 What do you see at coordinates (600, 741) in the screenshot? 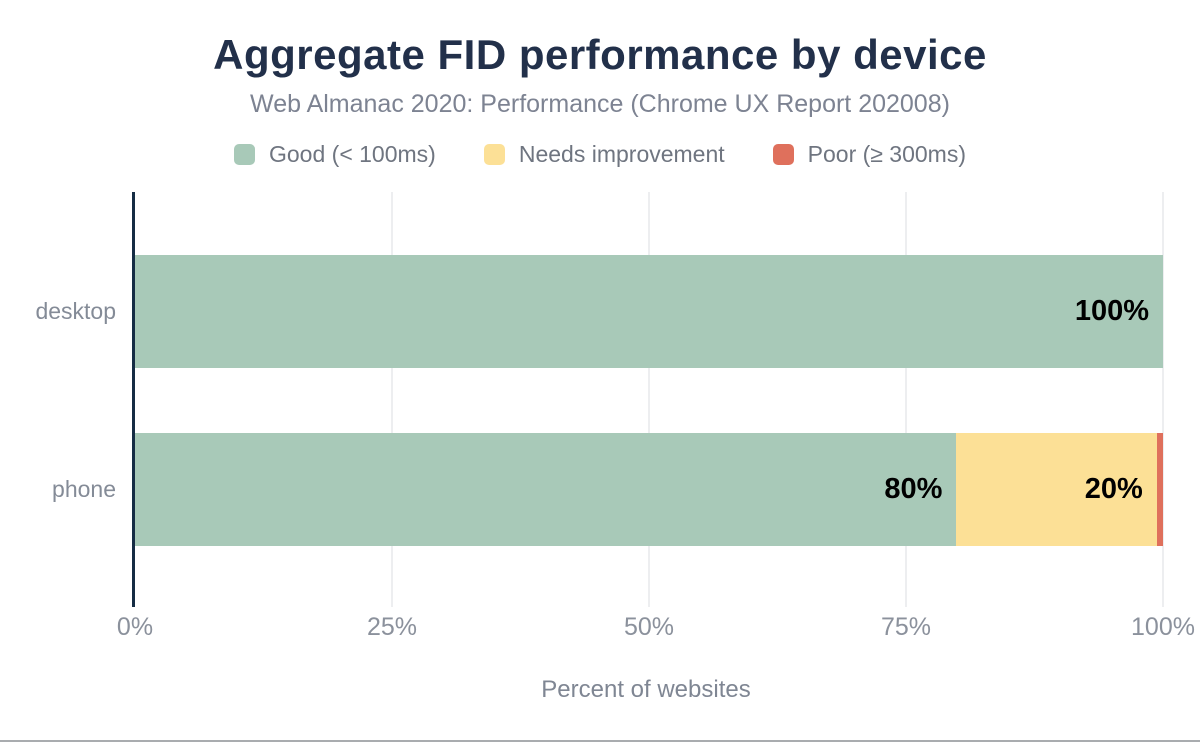
I see `bottom-divider` at bounding box center [600, 741].